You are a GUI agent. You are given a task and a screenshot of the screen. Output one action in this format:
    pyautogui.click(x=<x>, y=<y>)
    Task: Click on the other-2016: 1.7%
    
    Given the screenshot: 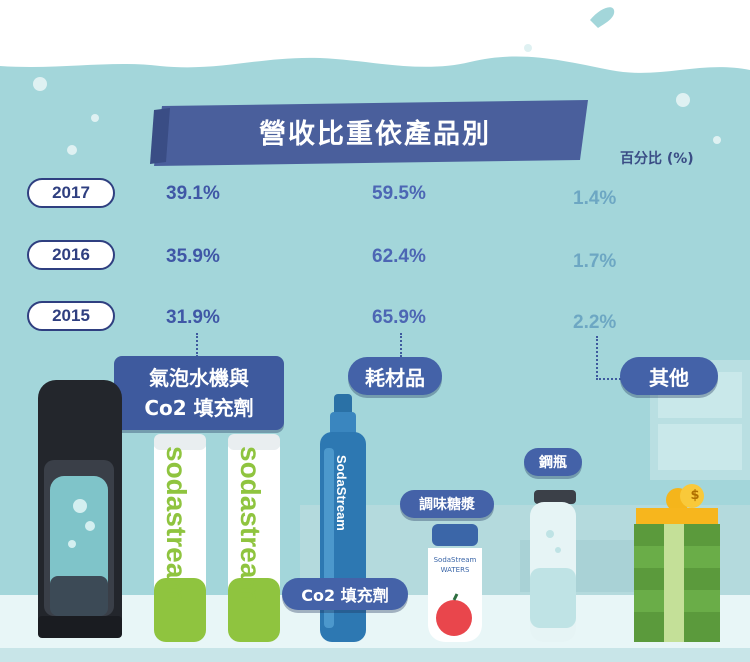 What is the action you would take?
    pyautogui.click(x=595, y=261)
    